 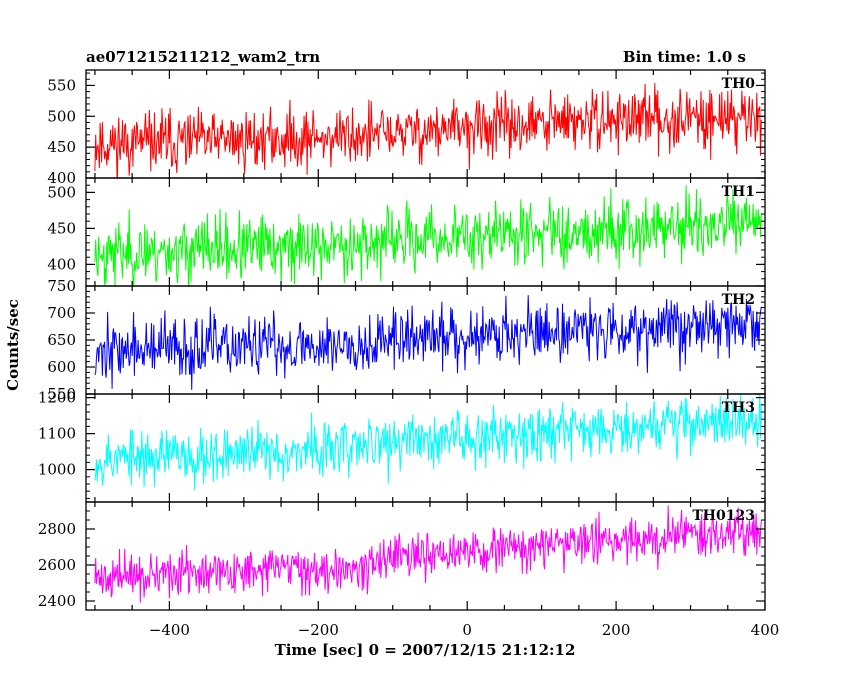 I want to click on panel-th1: TH1 400 450 500, so click(x=406, y=232).